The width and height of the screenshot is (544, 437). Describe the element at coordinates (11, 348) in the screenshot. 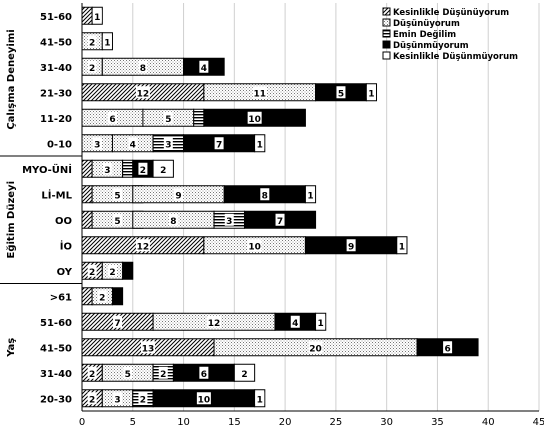

I see `group-label: Yaş` at that location.